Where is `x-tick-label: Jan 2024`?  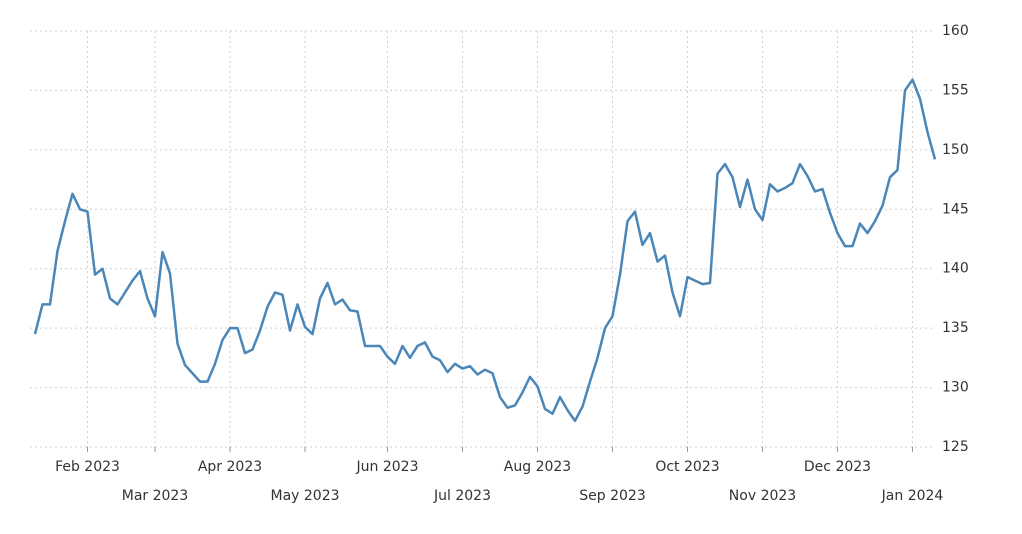
x-tick-label: Jan 2024 is located at coordinates (912, 496).